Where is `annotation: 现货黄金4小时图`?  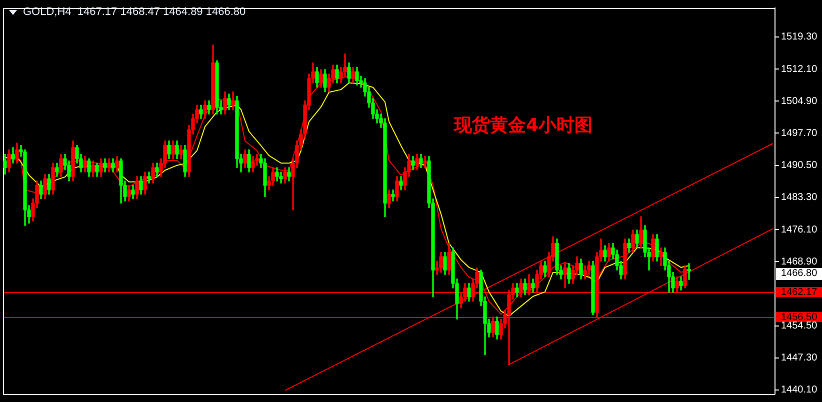 annotation: 现货黄金4小时图 is located at coordinates (523, 125).